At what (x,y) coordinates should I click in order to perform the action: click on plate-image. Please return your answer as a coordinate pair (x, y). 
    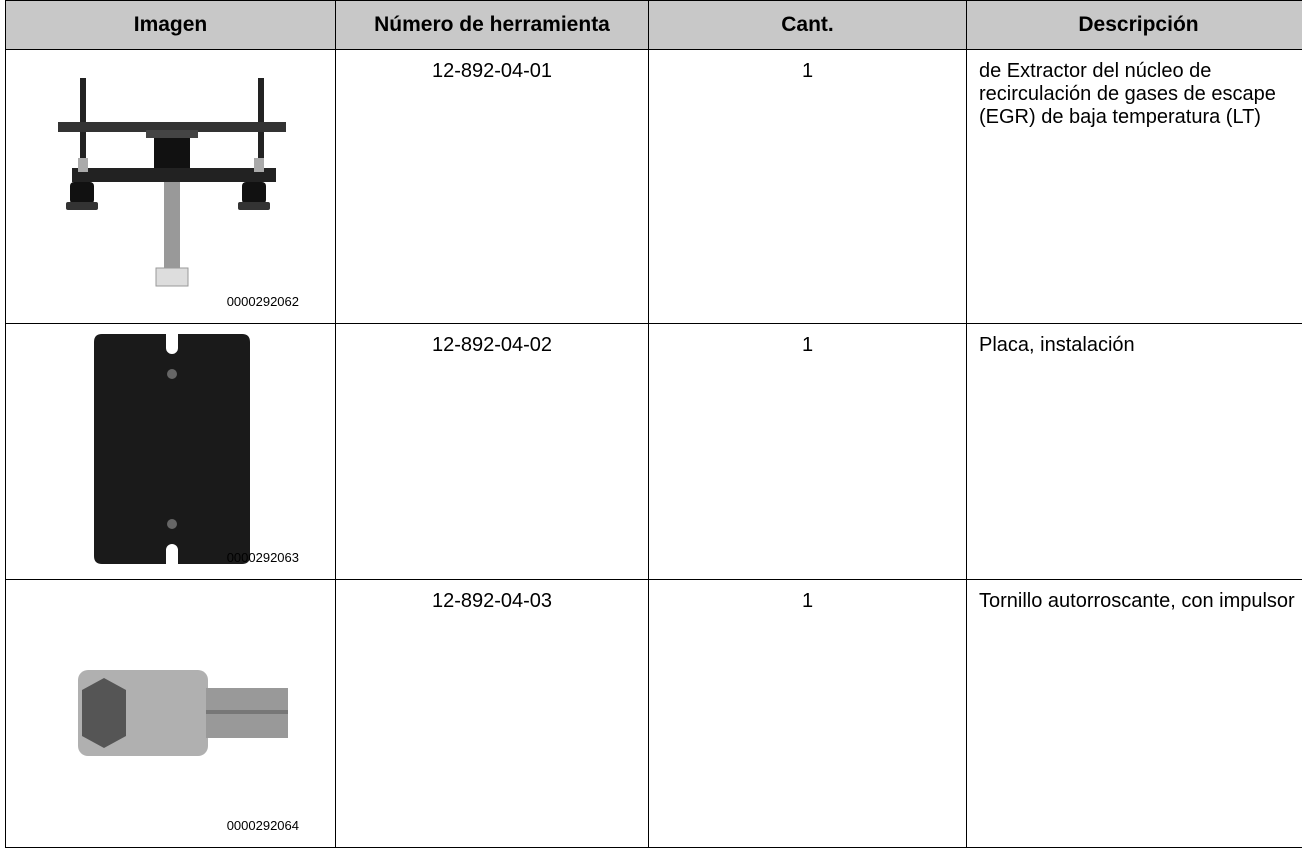
    Looking at the image, I should click on (172, 449).